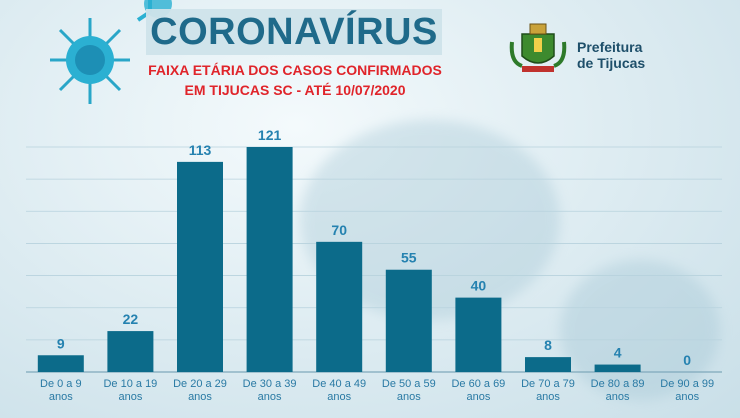 Image resolution: width=740 pixels, height=418 pixels. Describe the element at coordinates (270, 384) in the screenshot. I see `x-tick-label: De 30 a 39` at that location.